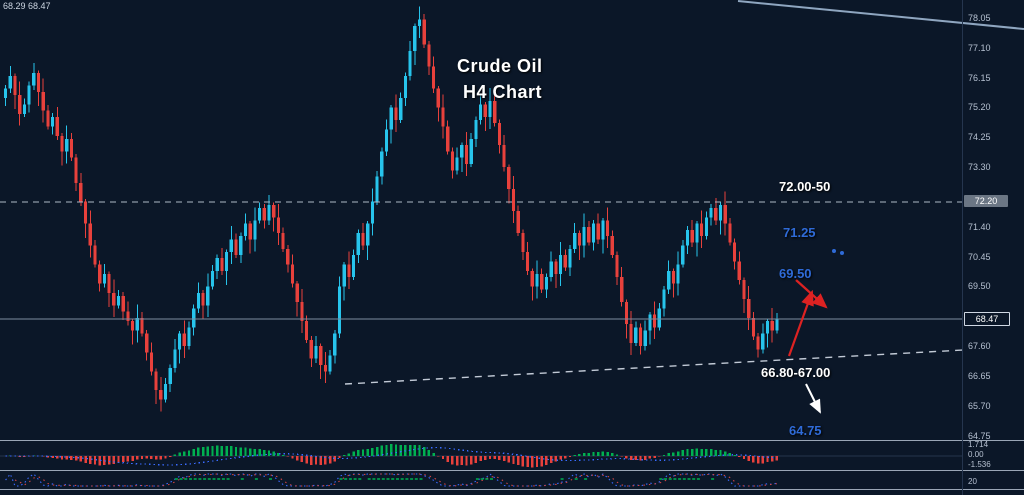 The height and width of the screenshot is (495, 1024). I want to click on indicator-axis-label: 1.714, so click(978, 444).